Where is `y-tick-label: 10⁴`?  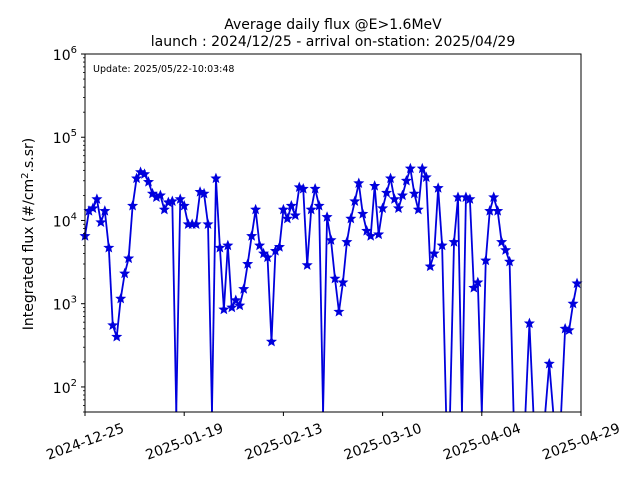 y-tick-label: 10⁴ is located at coordinates (65, 220).